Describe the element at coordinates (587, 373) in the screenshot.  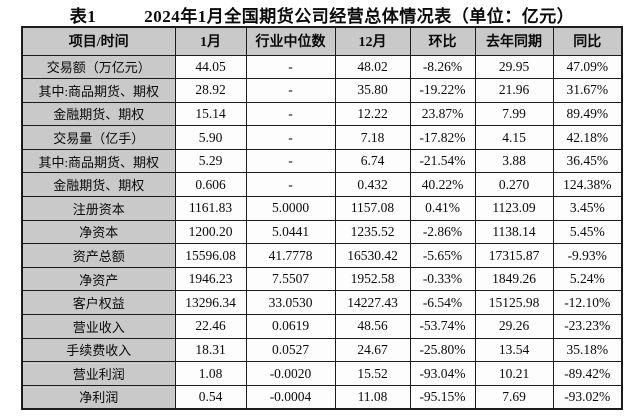
I see `cell-value: -89.42%` at that location.